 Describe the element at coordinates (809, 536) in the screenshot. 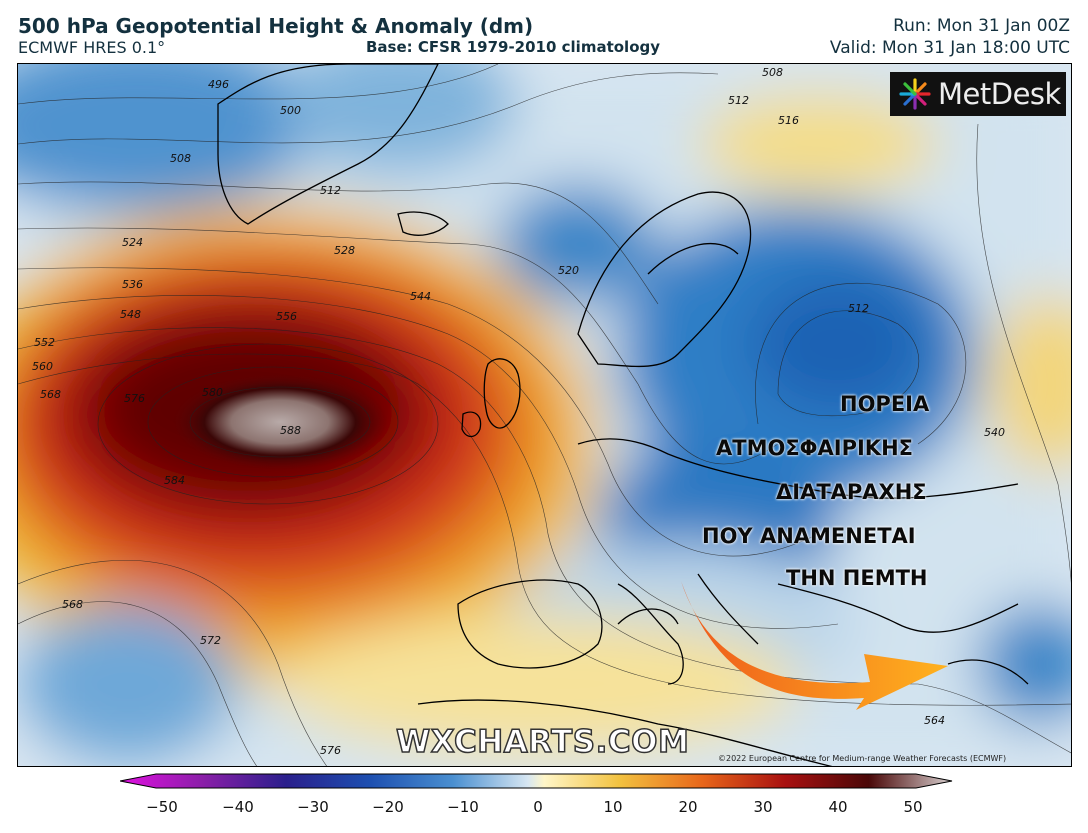

I see `annotation-line: ΠΟΥ ΑΝΑΜΕΝΕΤΑΙ` at that location.